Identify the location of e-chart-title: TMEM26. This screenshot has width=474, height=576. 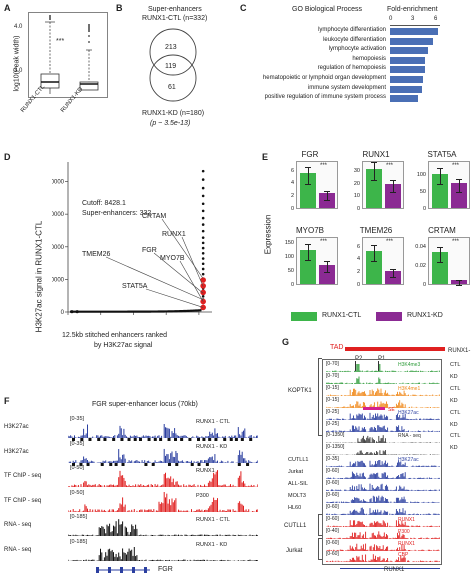
(376, 230).